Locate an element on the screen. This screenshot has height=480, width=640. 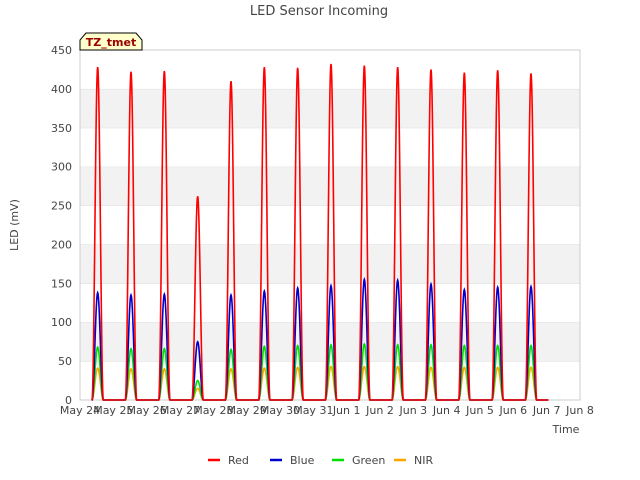
x-axis-label: Time is located at coordinates (566, 429).